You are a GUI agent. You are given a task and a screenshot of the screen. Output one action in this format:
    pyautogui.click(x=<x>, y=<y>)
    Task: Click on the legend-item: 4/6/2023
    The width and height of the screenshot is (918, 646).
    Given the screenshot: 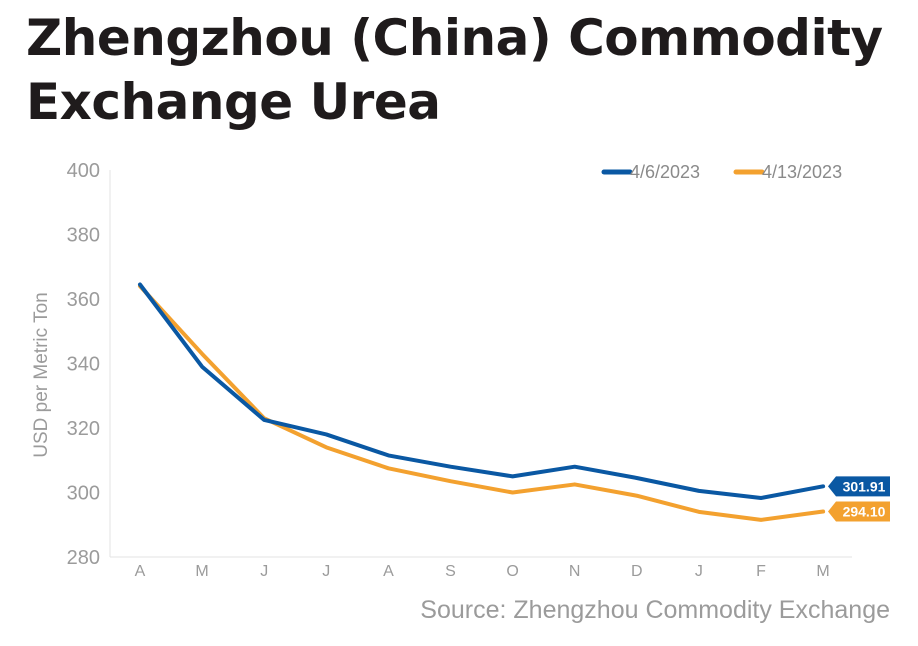 What is the action you would take?
    pyautogui.click(x=650, y=172)
    